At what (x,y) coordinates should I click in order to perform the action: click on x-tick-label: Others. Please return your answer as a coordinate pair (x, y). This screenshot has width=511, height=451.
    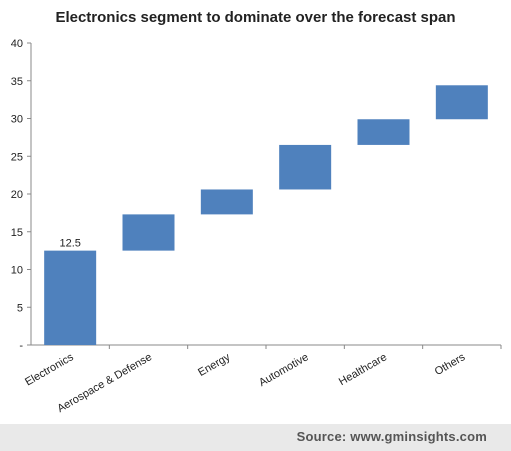
    Looking at the image, I should click on (450, 364).